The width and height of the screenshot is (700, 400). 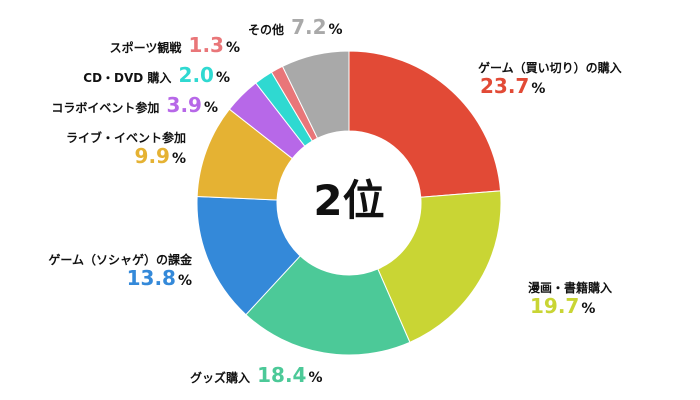 I want to click on center-rank-label: 2位, so click(x=349, y=200).